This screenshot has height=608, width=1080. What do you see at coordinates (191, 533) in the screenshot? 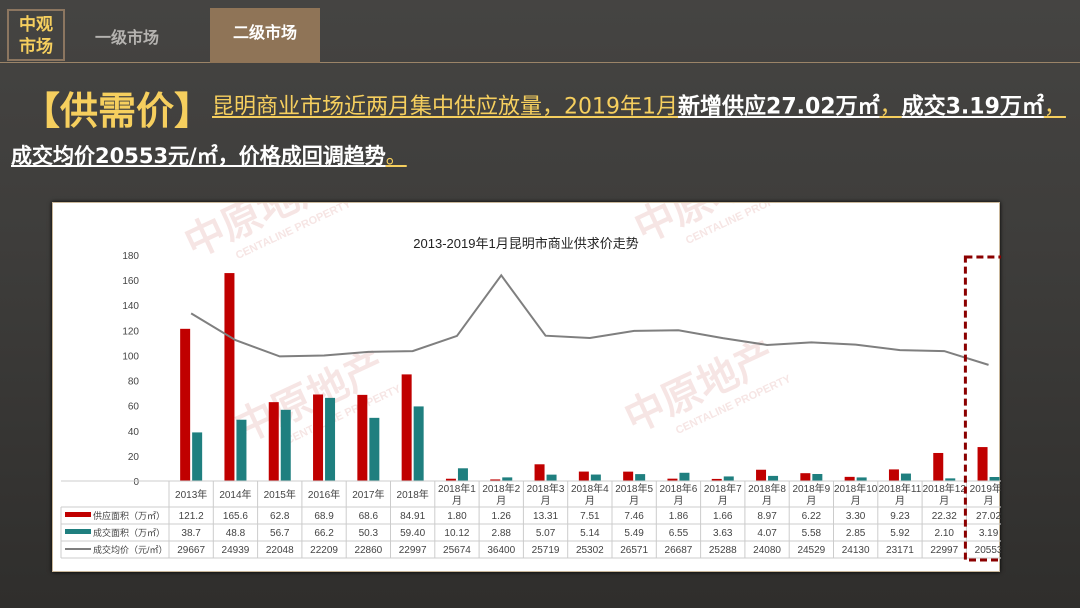
I see `table-value: 38.7` at bounding box center [191, 533].